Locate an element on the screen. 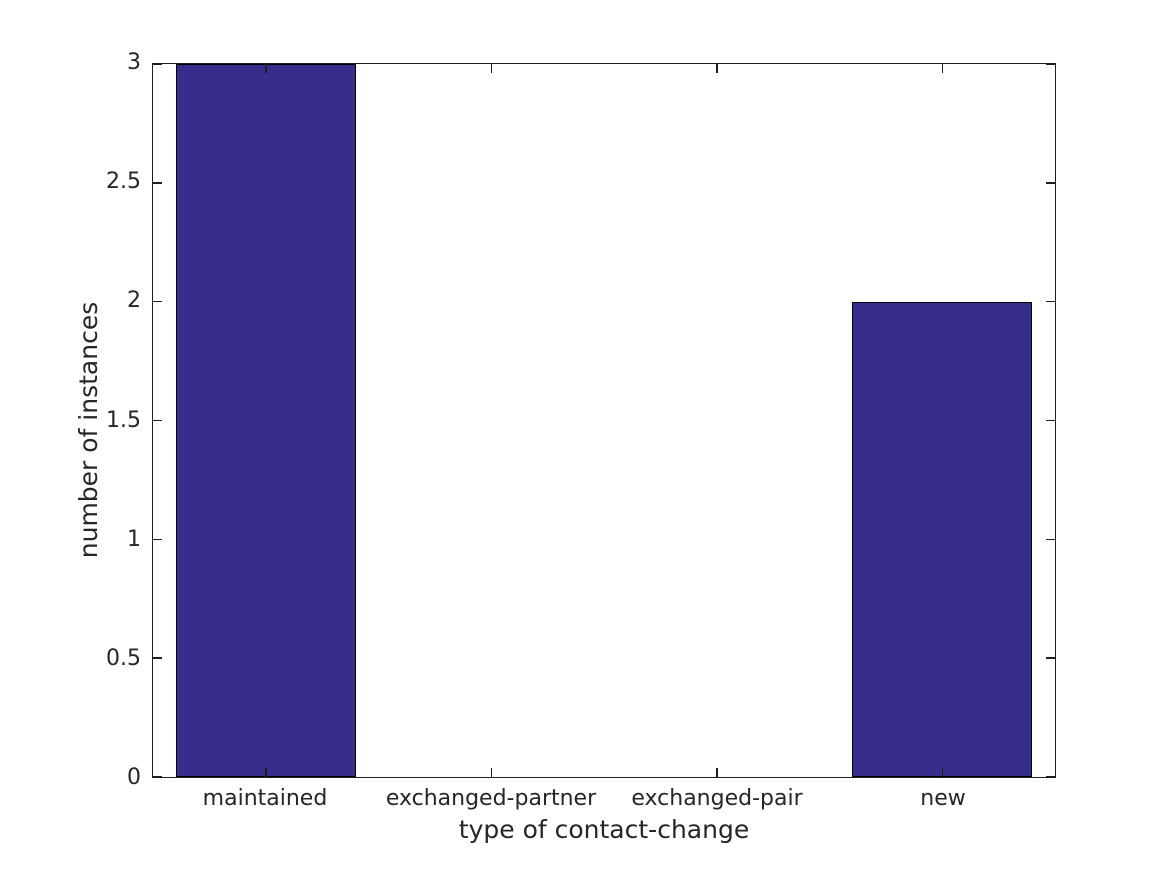 The image size is (1167, 875). x-tick-label-maintained: maintained is located at coordinates (265, 798).